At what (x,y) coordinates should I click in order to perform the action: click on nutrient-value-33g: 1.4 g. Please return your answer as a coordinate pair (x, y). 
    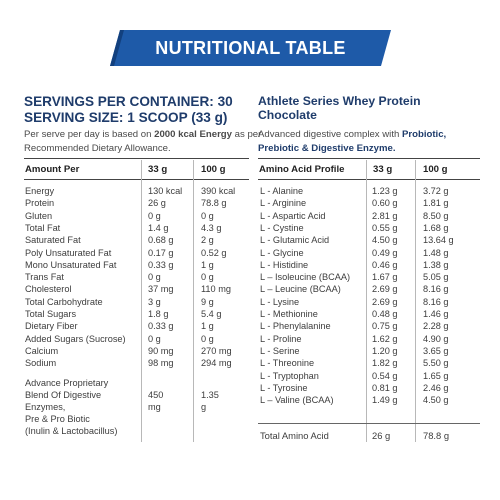
    Looking at the image, I should click on (158, 227).